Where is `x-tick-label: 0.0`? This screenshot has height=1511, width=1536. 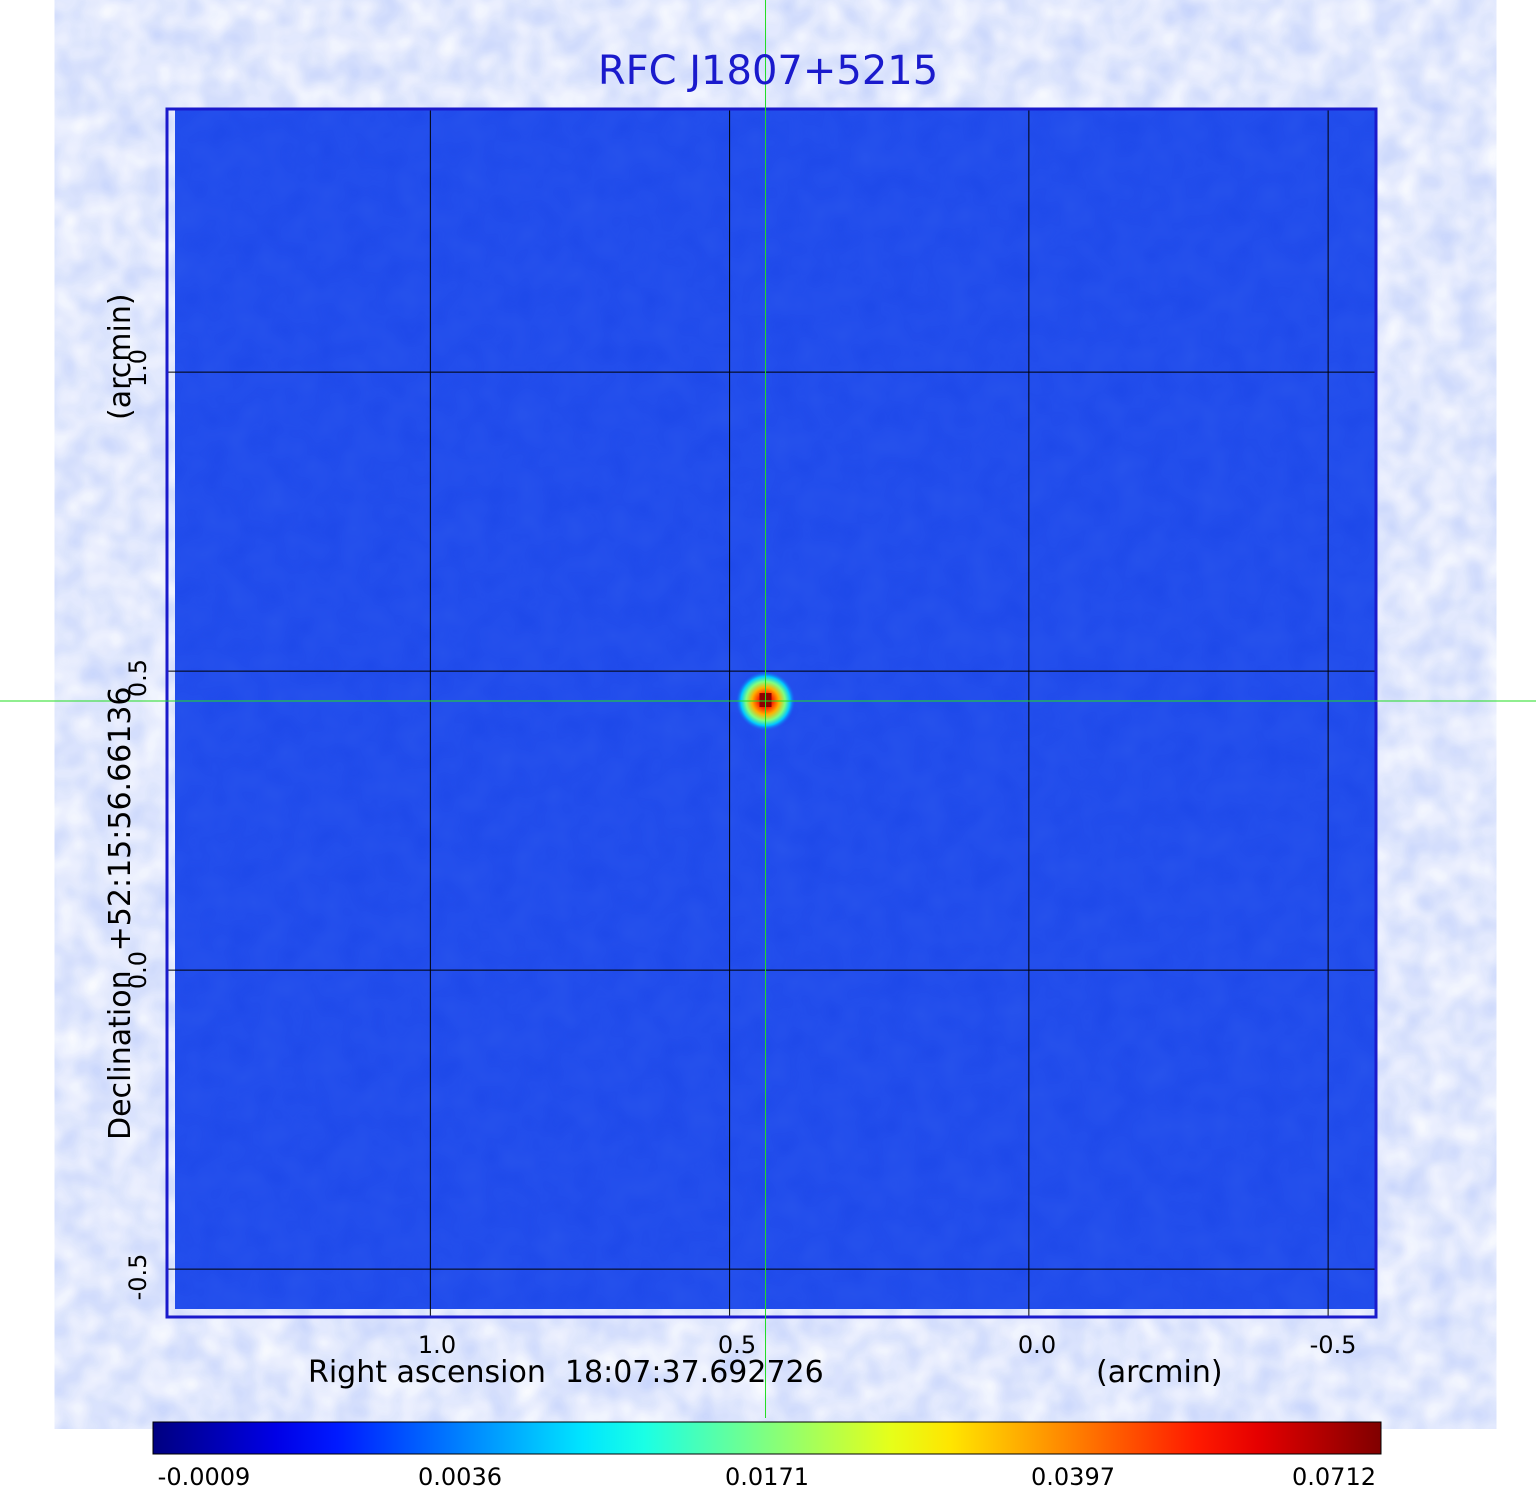 x-tick-label: 0.0 is located at coordinates (1037, 1345).